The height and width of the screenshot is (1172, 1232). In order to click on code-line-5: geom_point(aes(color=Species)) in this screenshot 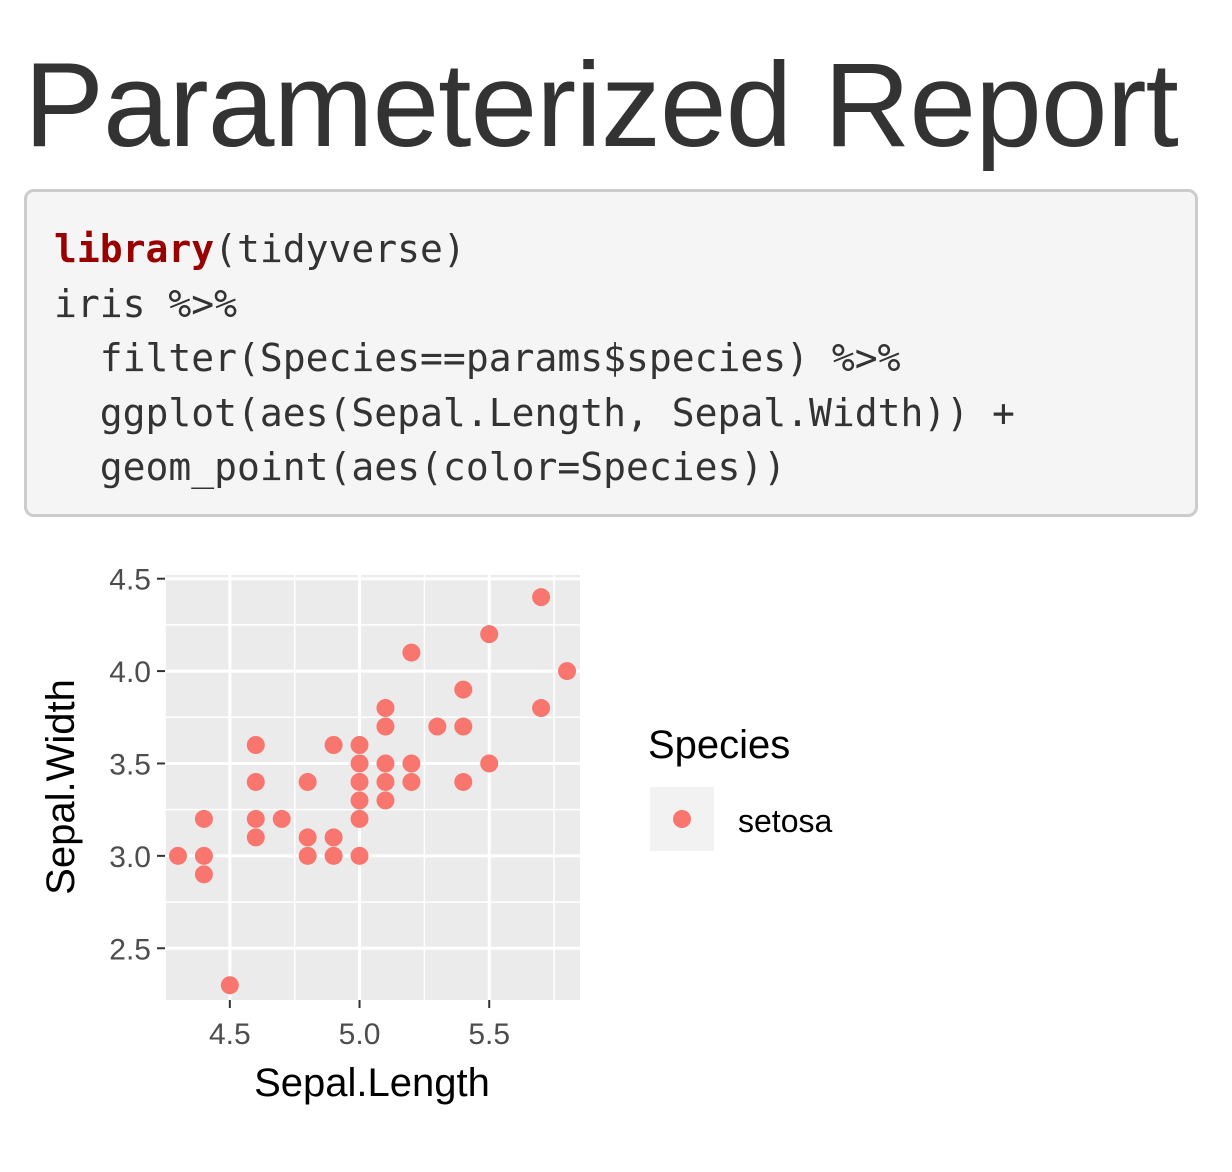, I will do `click(443, 467)`.